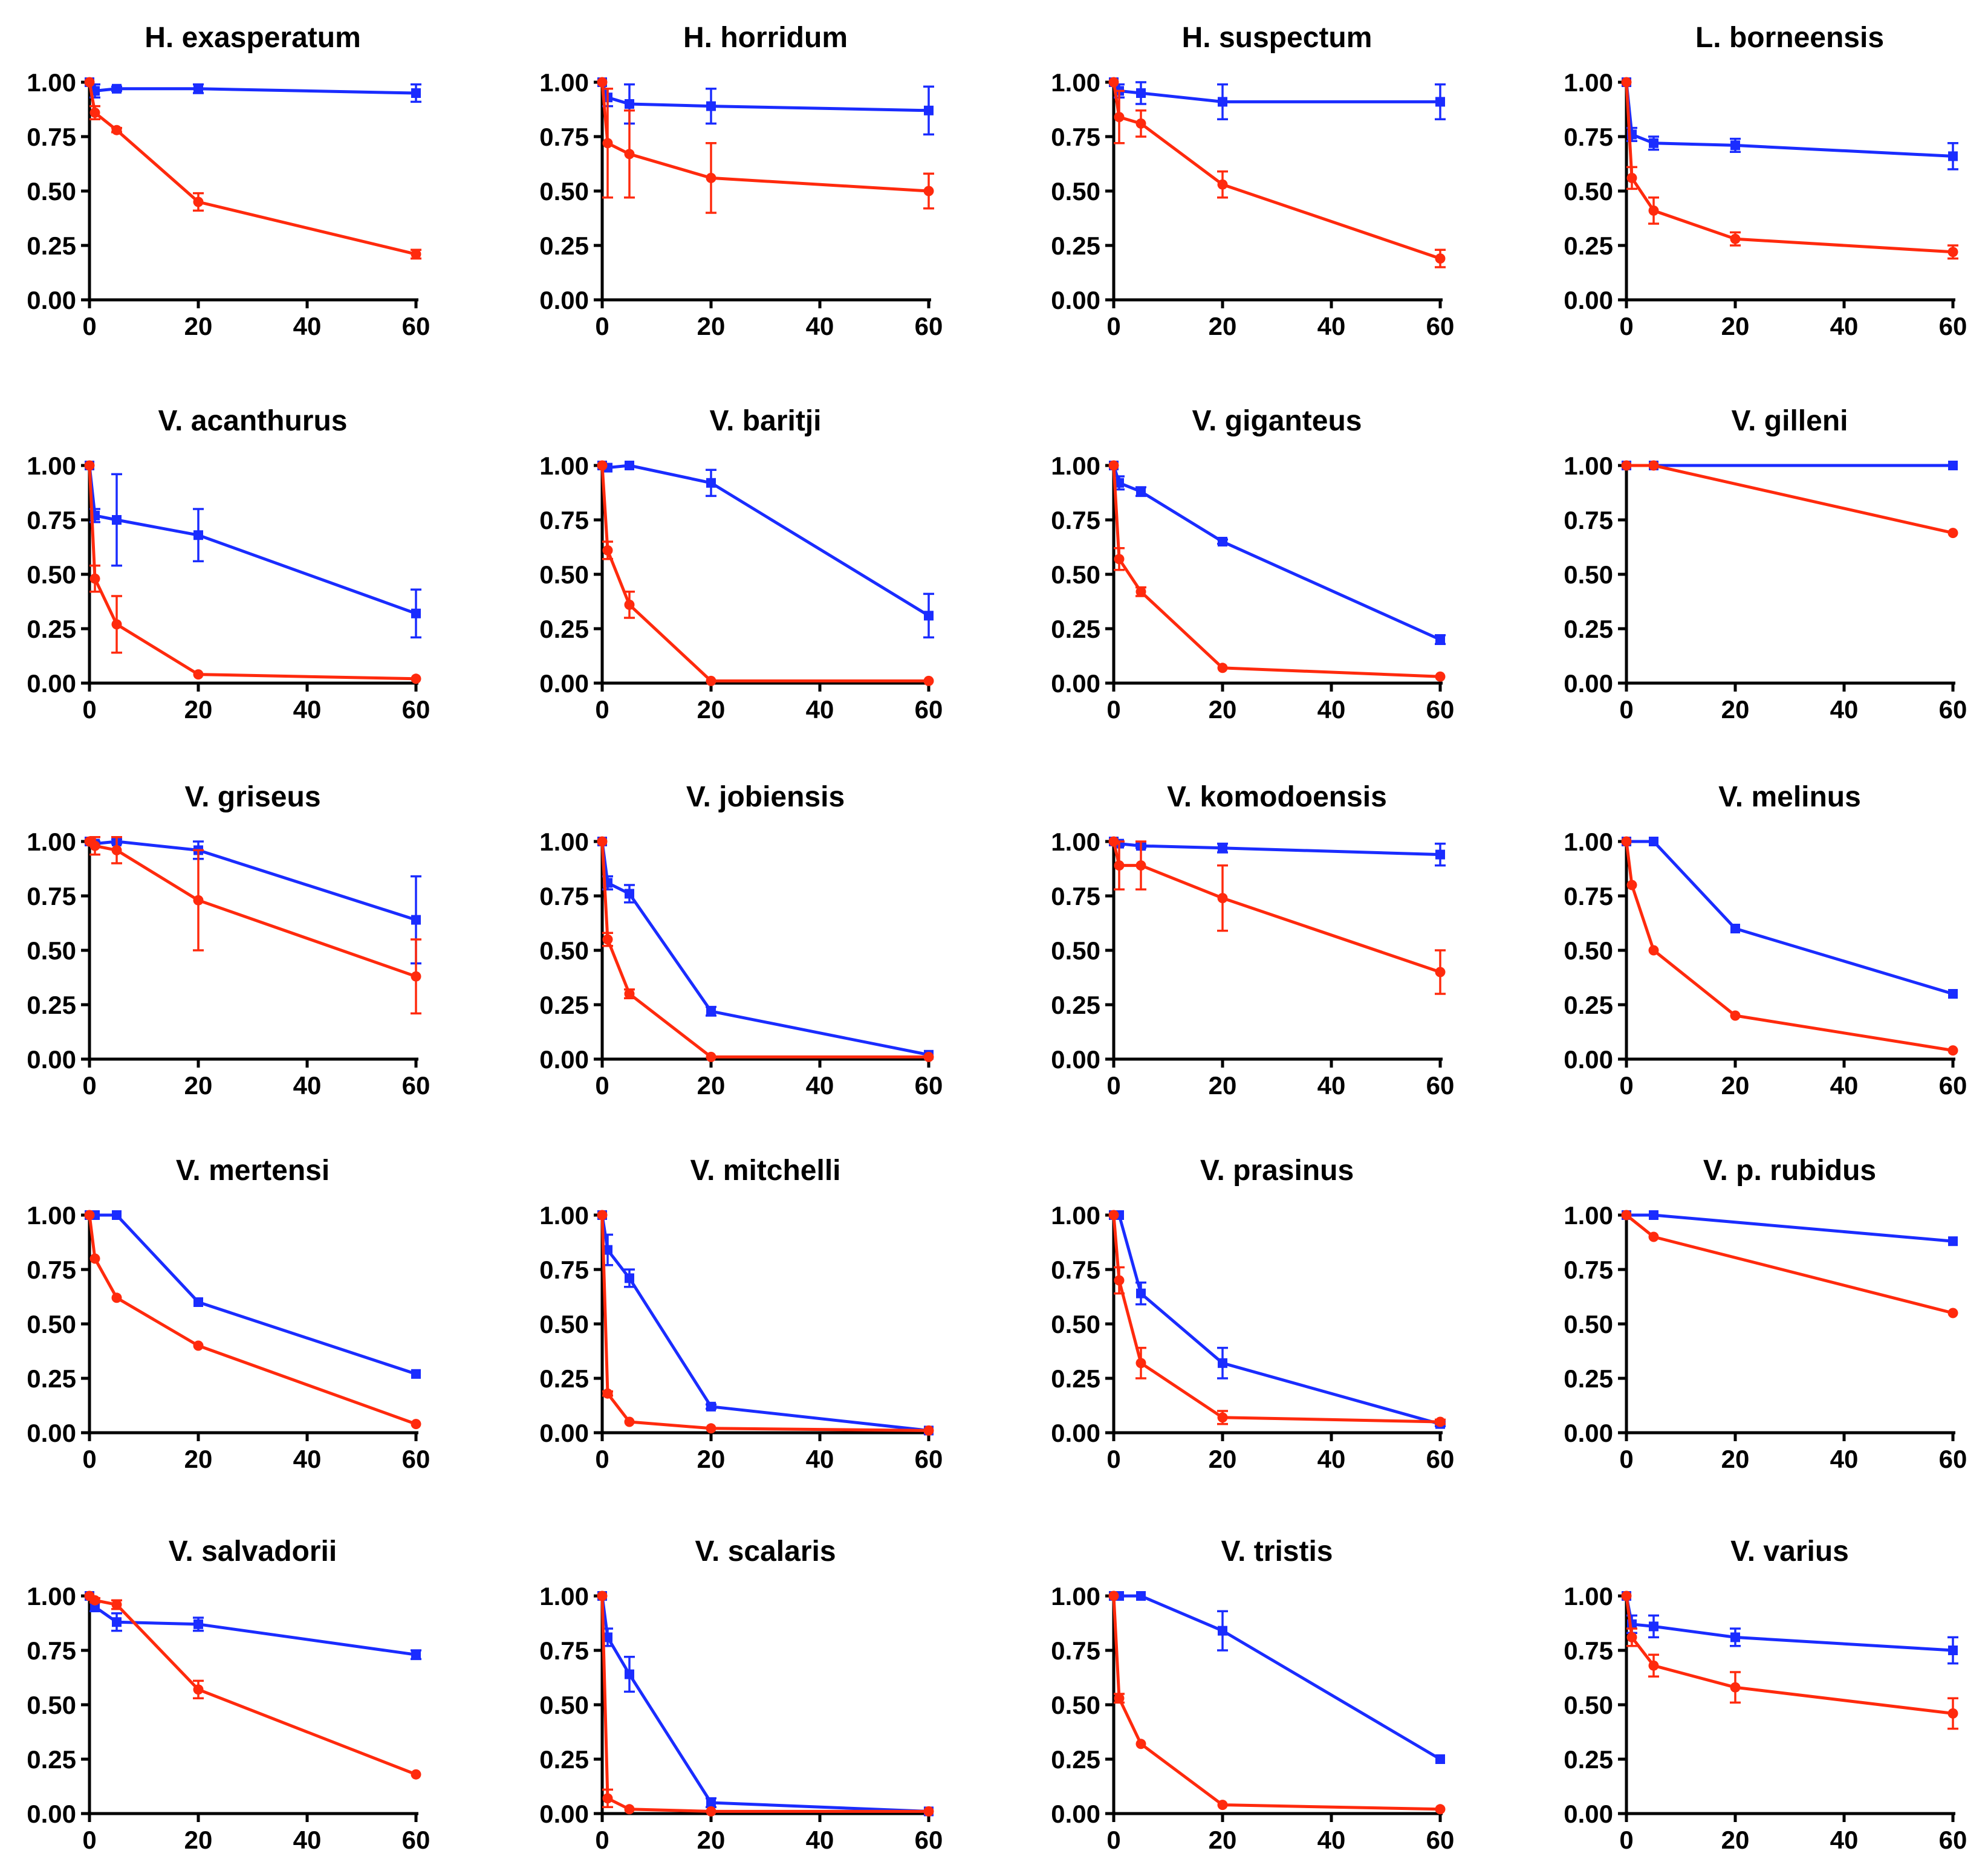 Image resolution: width=1988 pixels, height=1871 pixels. I want to click on panel-title: V. komodoensis, so click(1277, 797).